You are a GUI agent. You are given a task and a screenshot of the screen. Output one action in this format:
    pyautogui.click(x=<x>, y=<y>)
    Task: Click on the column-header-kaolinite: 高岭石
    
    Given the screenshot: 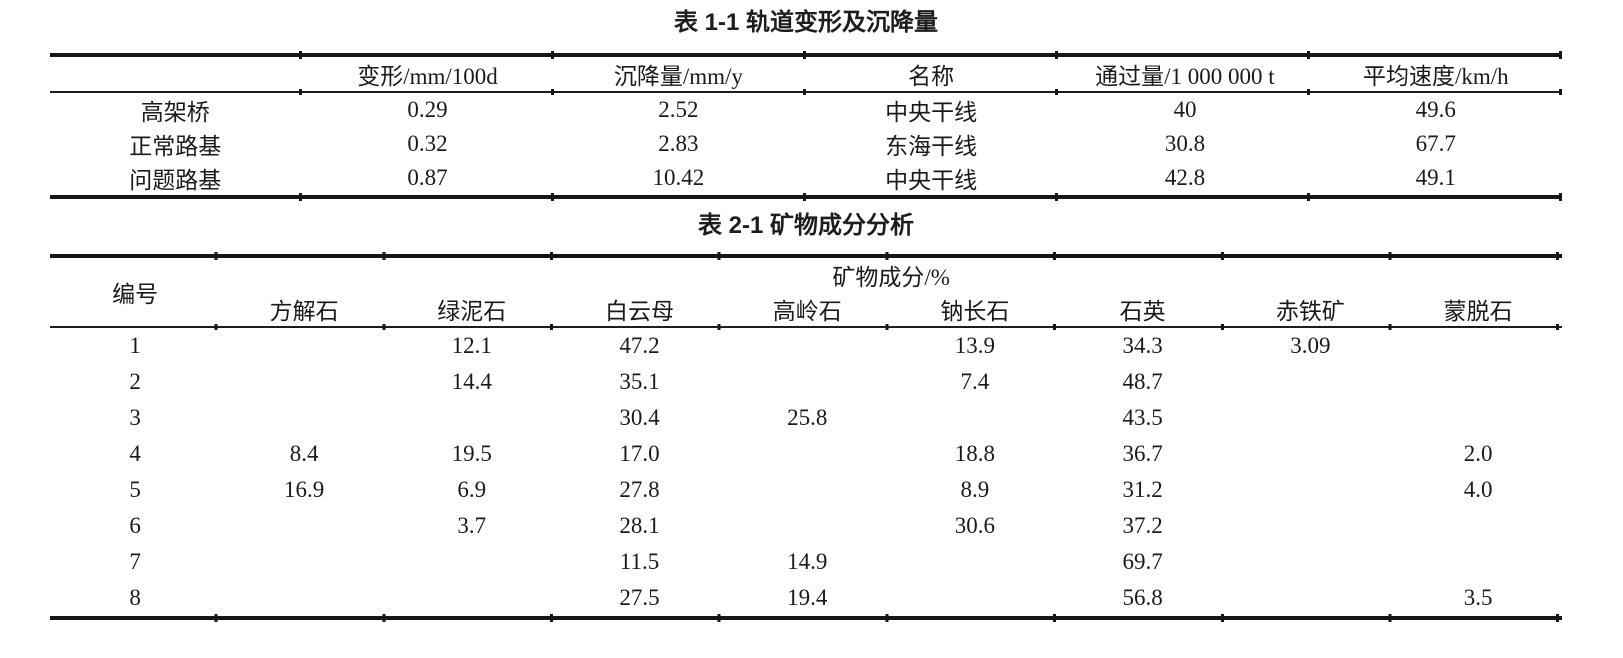 What is the action you would take?
    pyautogui.click(x=807, y=311)
    